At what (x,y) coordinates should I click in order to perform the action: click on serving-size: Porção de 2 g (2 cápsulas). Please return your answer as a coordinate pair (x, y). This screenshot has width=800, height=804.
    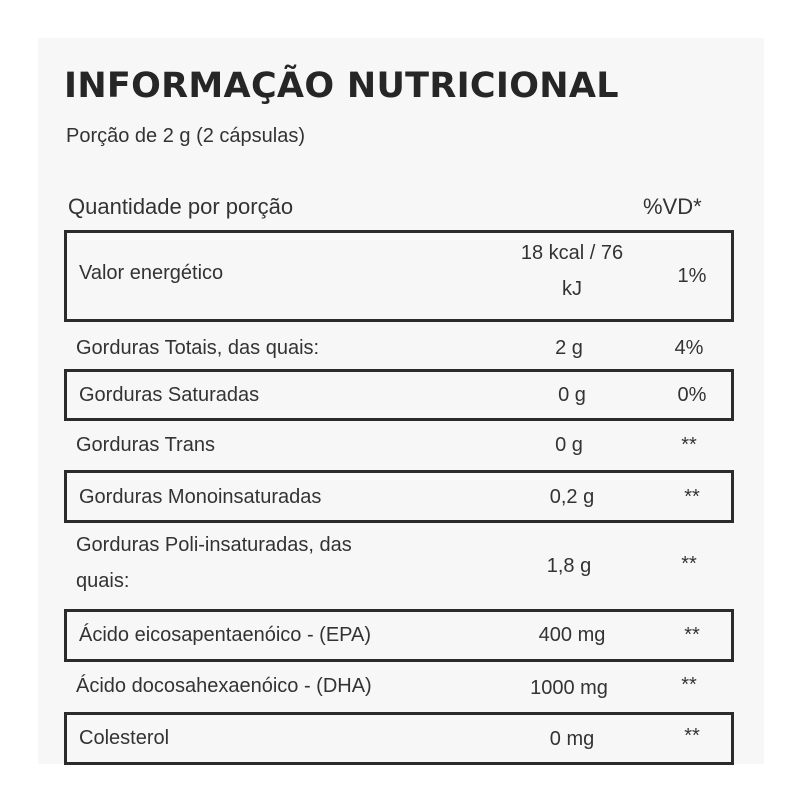
    Looking at the image, I should click on (186, 136).